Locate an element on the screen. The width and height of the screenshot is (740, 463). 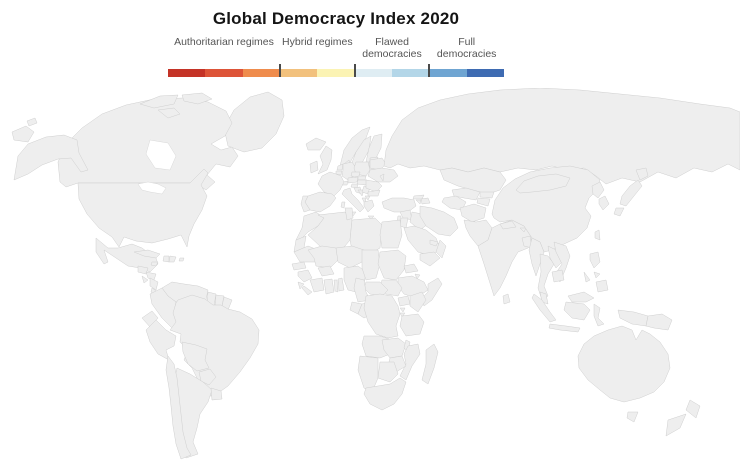
country-cuba is located at coordinates (147, 254).